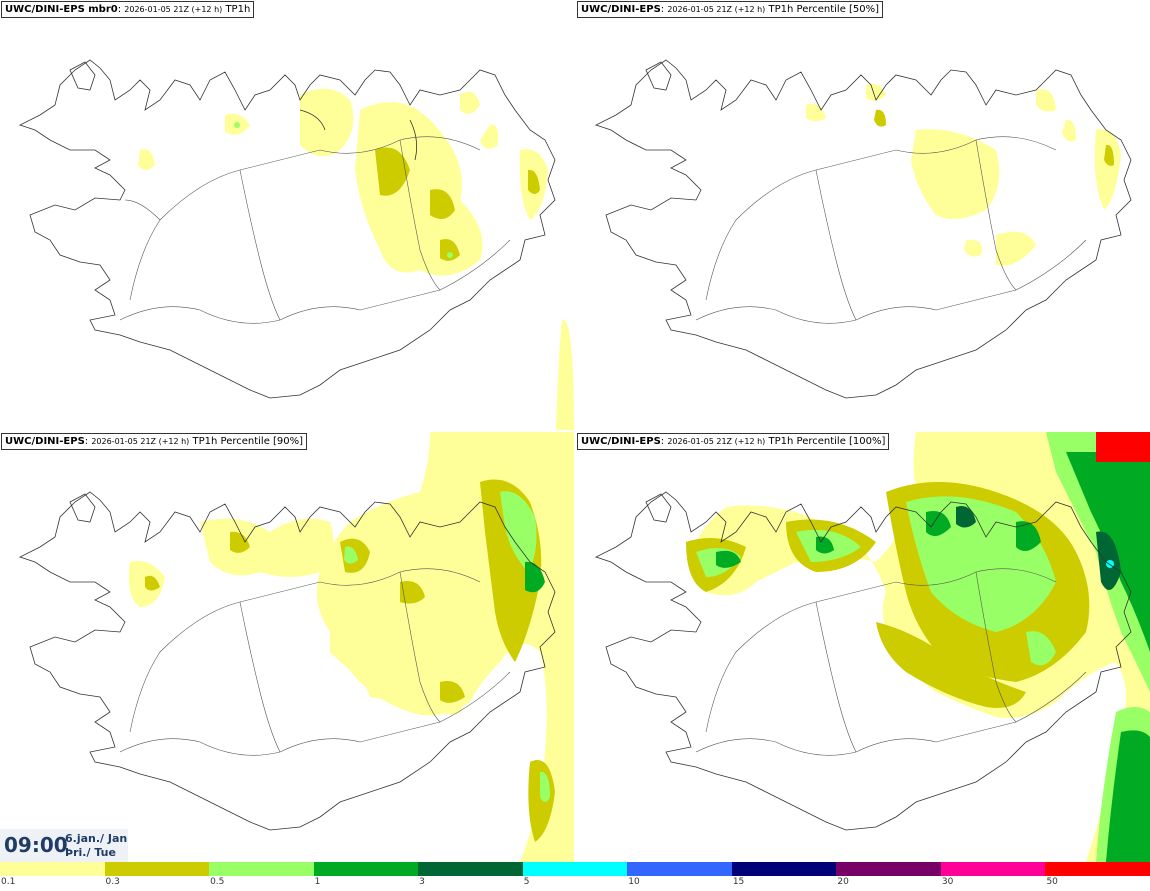 Image resolution: width=1150 pixels, height=891 pixels. What do you see at coordinates (248, 441) in the screenshot?
I see `panel-field: TP1h Percentile [90%]` at bounding box center [248, 441].